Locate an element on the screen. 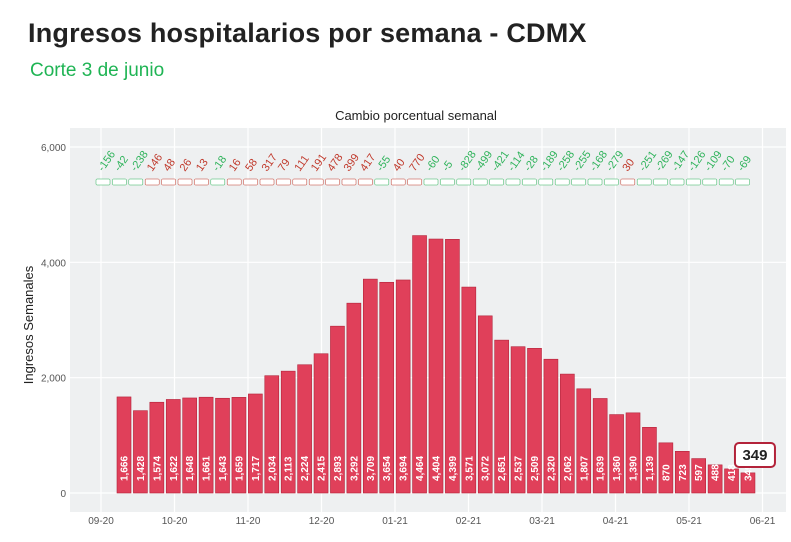 The height and width of the screenshot is (542, 791). bar-value-label: 2,651 is located at coordinates (502, 468).